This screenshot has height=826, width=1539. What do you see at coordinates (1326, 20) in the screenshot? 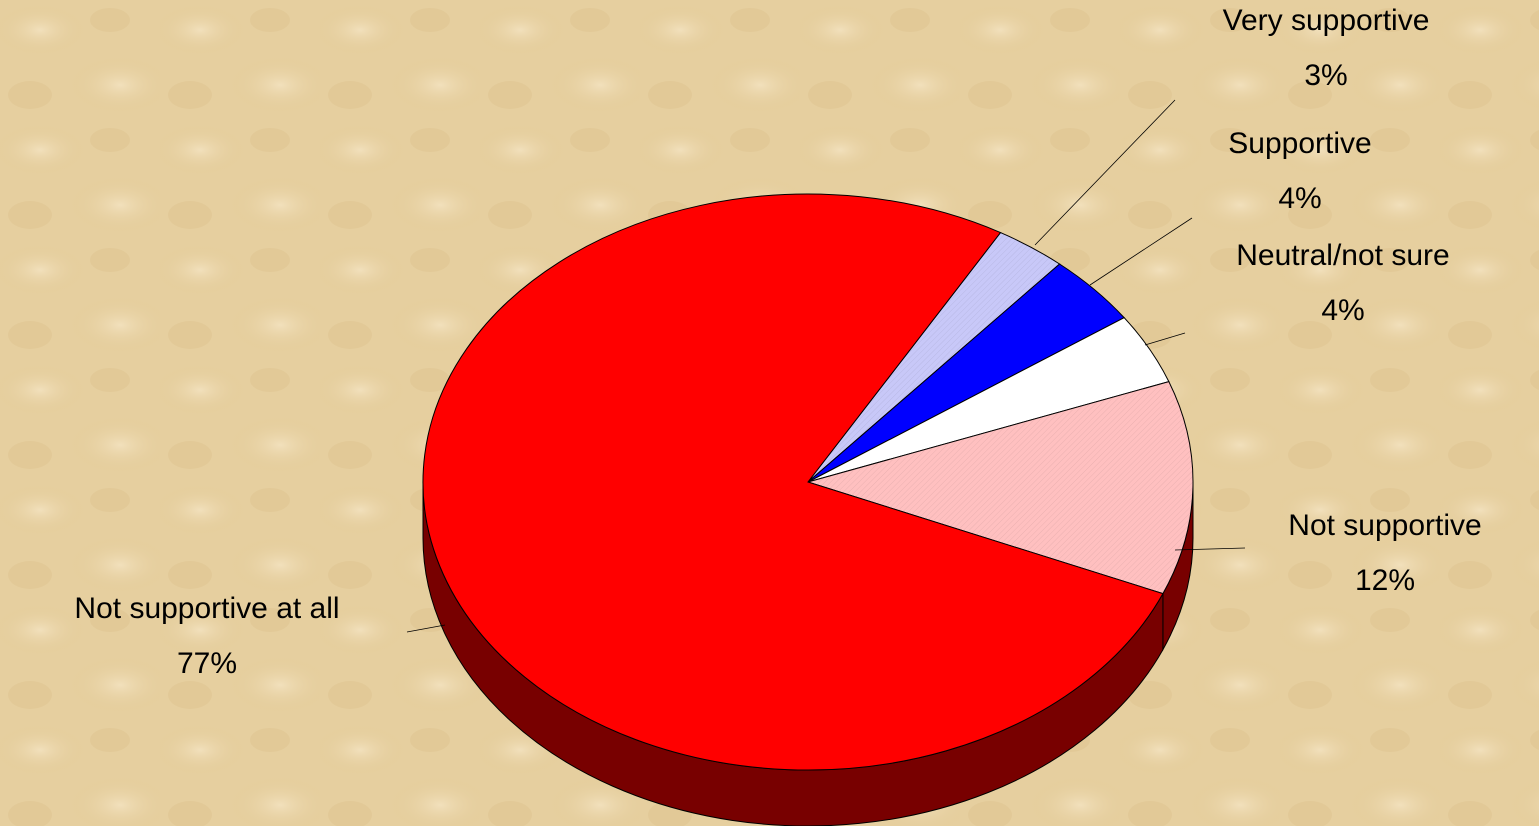
I see `slice-label: Very supportive` at bounding box center [1326, 20].